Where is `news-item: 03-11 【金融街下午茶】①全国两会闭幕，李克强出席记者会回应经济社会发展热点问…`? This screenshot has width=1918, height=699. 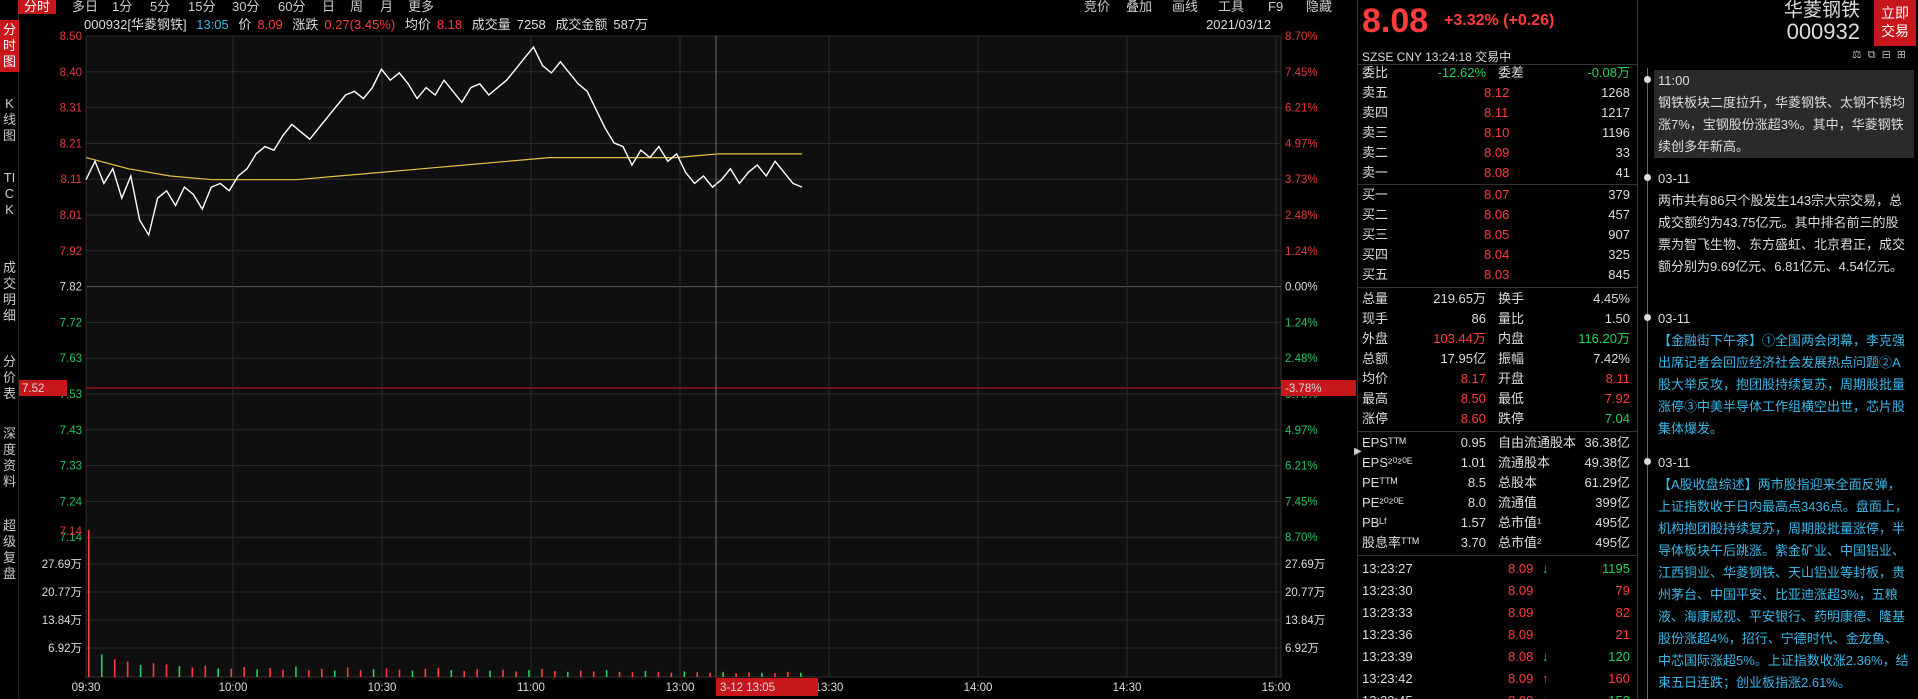 news-item: 03-11 【金融街下午茶】①全国两会闭幕，李克强出席记者会回应经济社会发展热点问… is located at coordinates (1784, 374).